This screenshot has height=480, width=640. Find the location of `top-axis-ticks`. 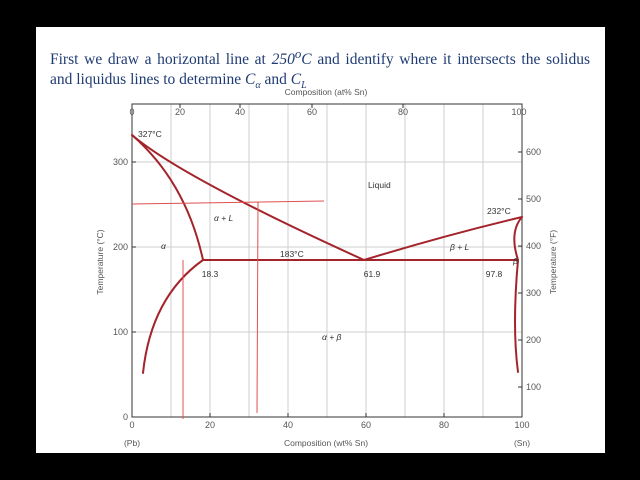

top-axis-ticks is located at coordinates (327, 106).